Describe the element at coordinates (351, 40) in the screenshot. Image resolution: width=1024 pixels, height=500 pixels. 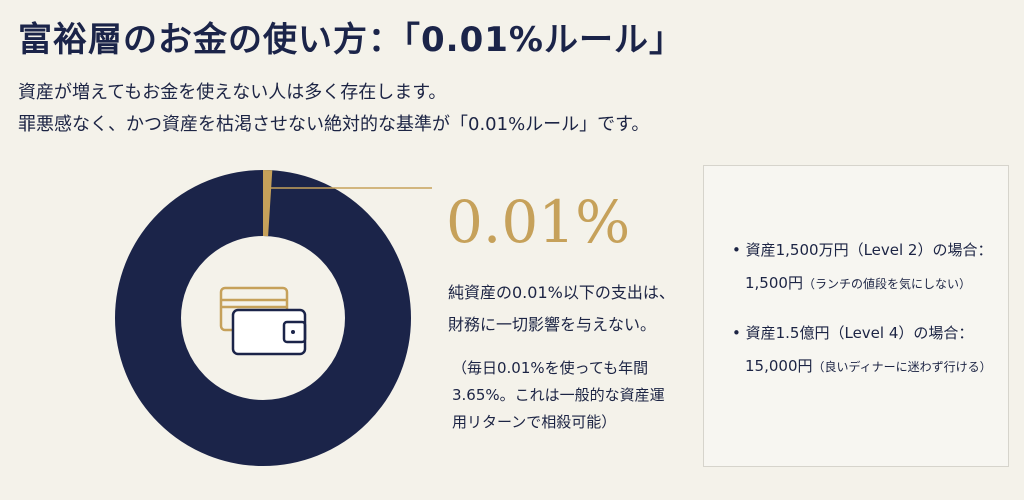
I see `title: 富裕層のお金の使い方：「0.01%ルール」` at that location.